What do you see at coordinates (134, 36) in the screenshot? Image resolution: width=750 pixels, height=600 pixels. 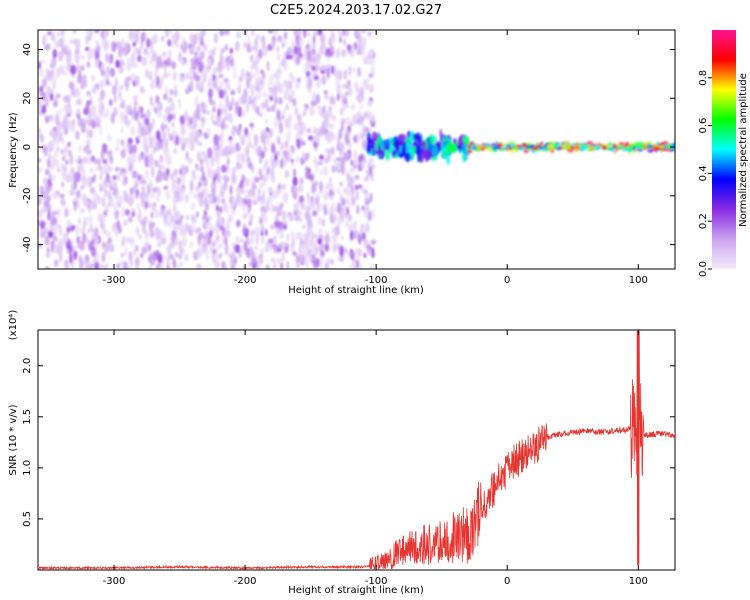 I see `spectrogram-blob-1956` at bounding box center [134, 36].